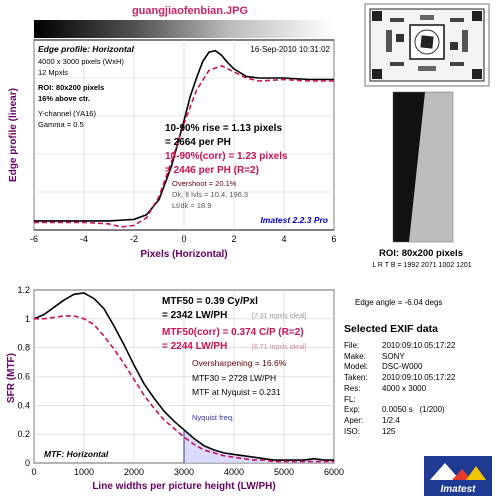 This screenshot has height=500, width=500. What do you see at coordinates (84, 239) in the screenshot?
I see `edge-x-tick-label: -4` at bounding box center [84, 239].